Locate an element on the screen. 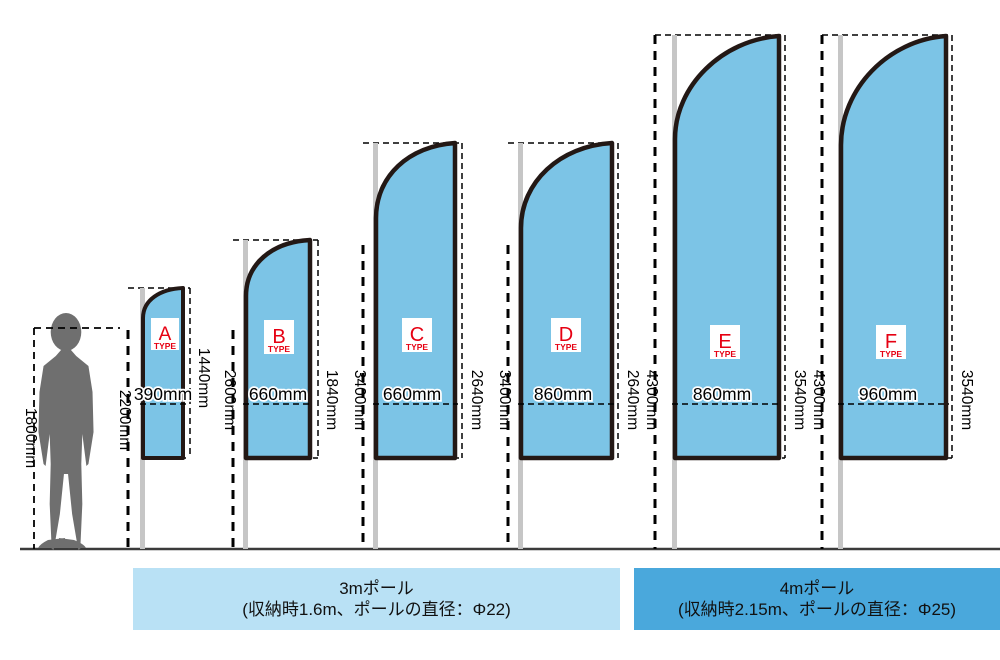 Image resolution: width=1000 pixels, height=660 pixels. human-dimension is located at coordinates (76, 438).